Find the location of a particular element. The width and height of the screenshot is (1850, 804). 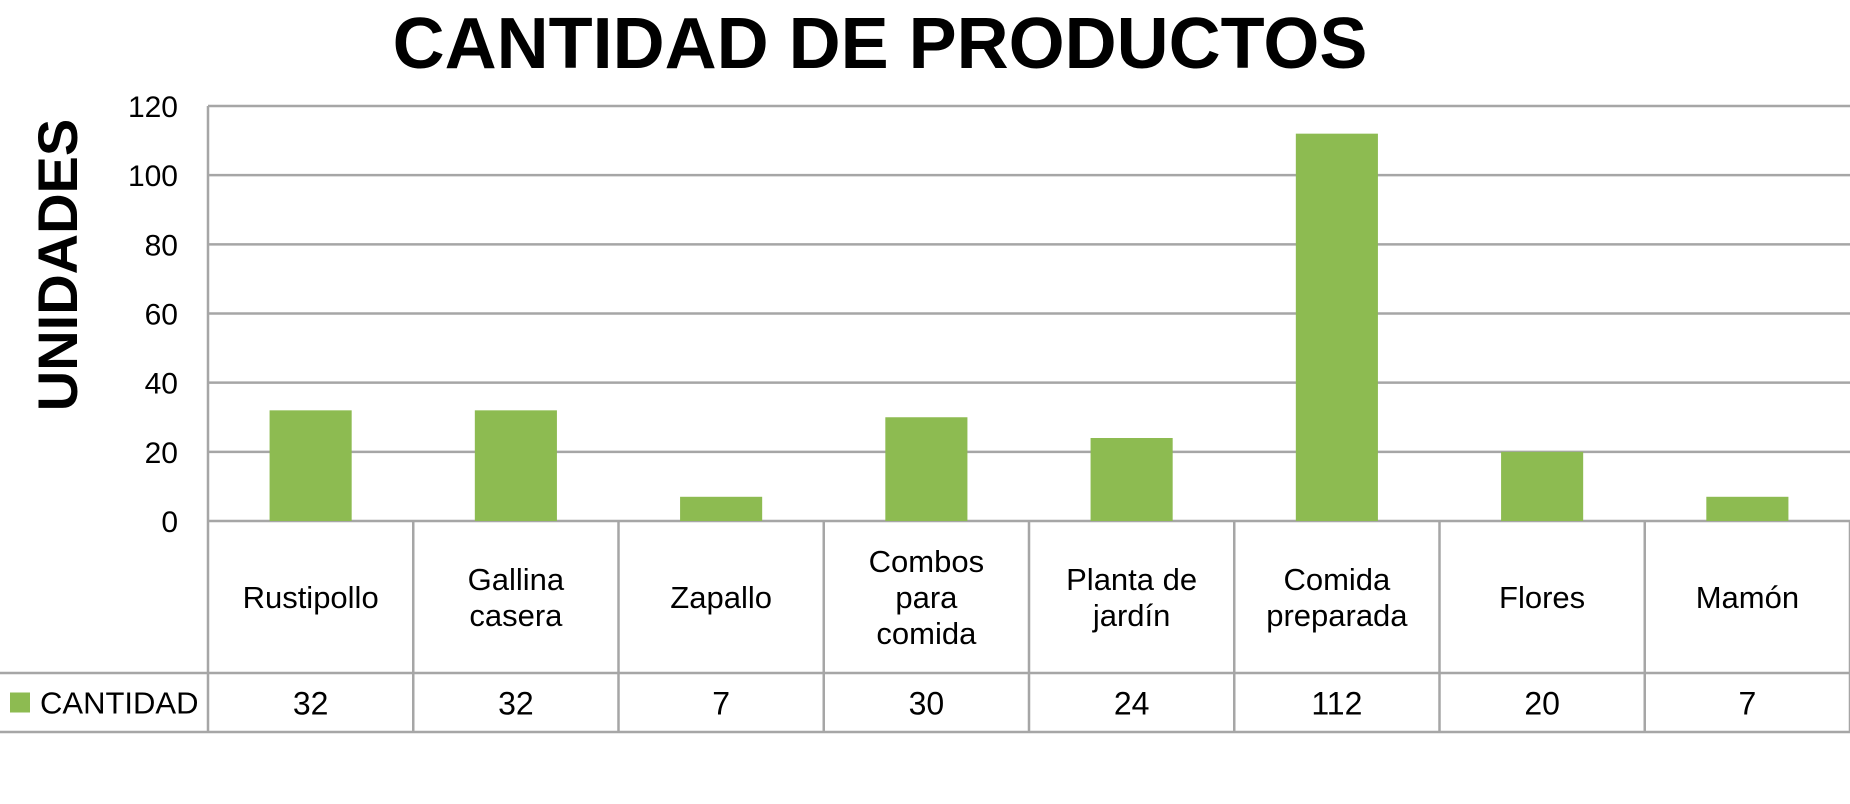

data-value-label: 30 is located at coordinates (927, 704).